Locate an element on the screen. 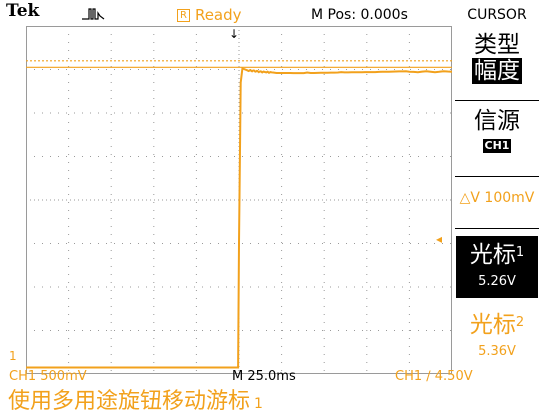 The height and width of the screenshot is (416, 540). hint-text: 使用多用途旋钮移动游标 is located at coordinates (129, 401).